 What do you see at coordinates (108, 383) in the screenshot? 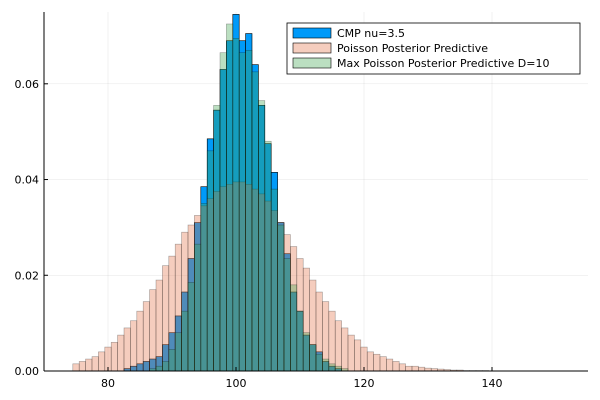
I see `x-tick-label: 80` at bounding box center [108, 383].